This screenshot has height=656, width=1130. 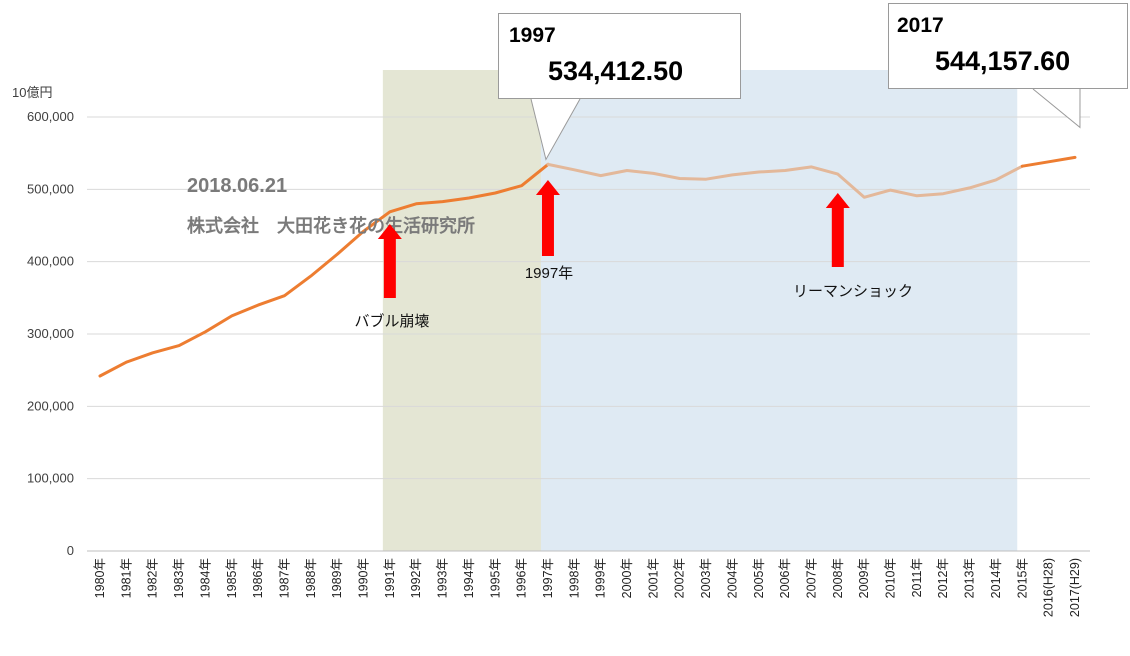 What do you see at coordinates (627, 578) in the screenshot?
I see `x-tick-label: 2000年` at bounding box center [627, 578].